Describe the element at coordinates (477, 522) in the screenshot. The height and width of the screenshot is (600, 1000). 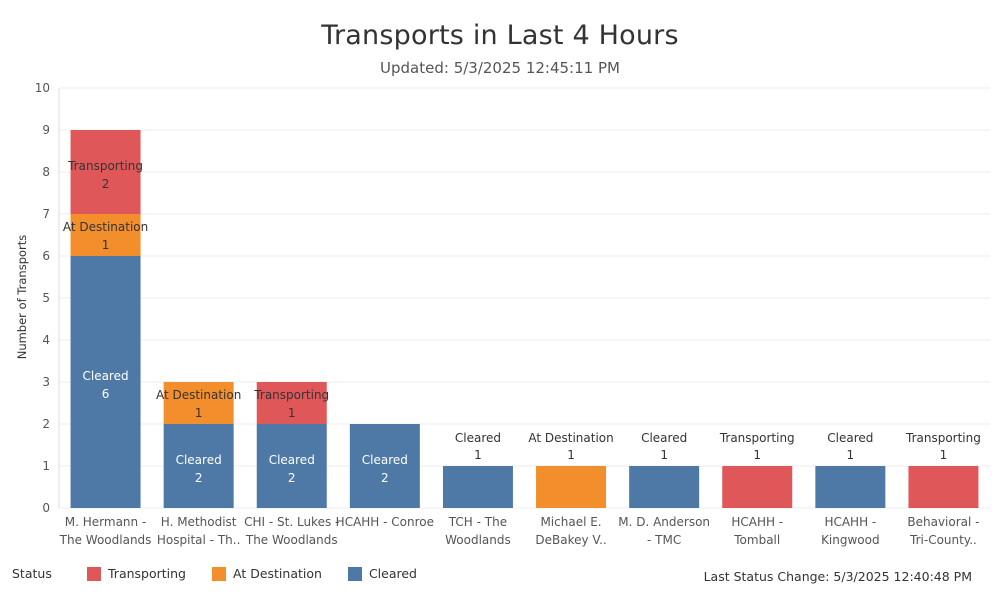
I see `x-tick-label: TCH - The` at that location.